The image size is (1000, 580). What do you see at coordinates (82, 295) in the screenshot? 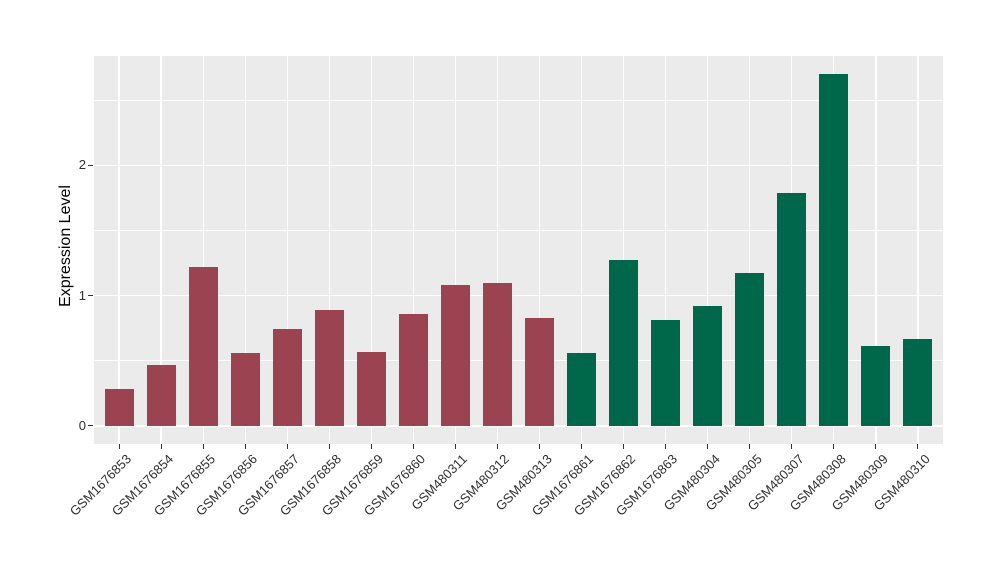
I see `y-tick-label: 1` at bounding box center [82, 295].